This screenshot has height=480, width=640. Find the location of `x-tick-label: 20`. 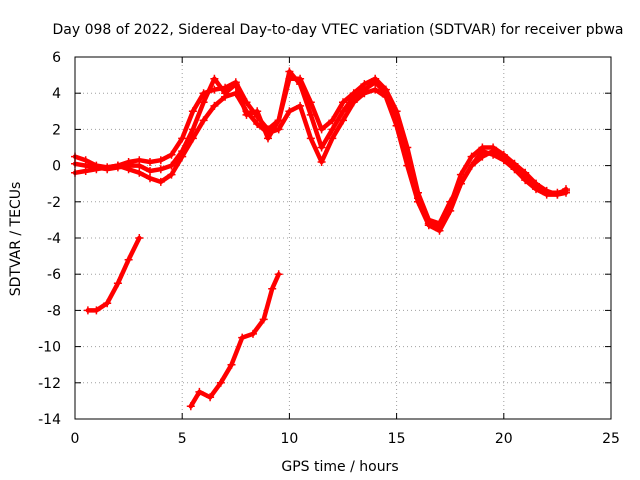

x-tick-label: 20 is located at coordinates (504, 439).